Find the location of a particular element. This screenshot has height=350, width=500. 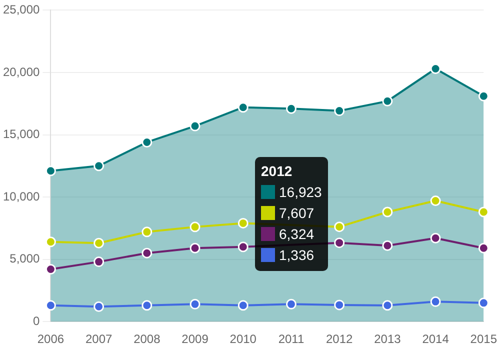

y-tick-label: 25,000 is located at coordinates (21, 9).